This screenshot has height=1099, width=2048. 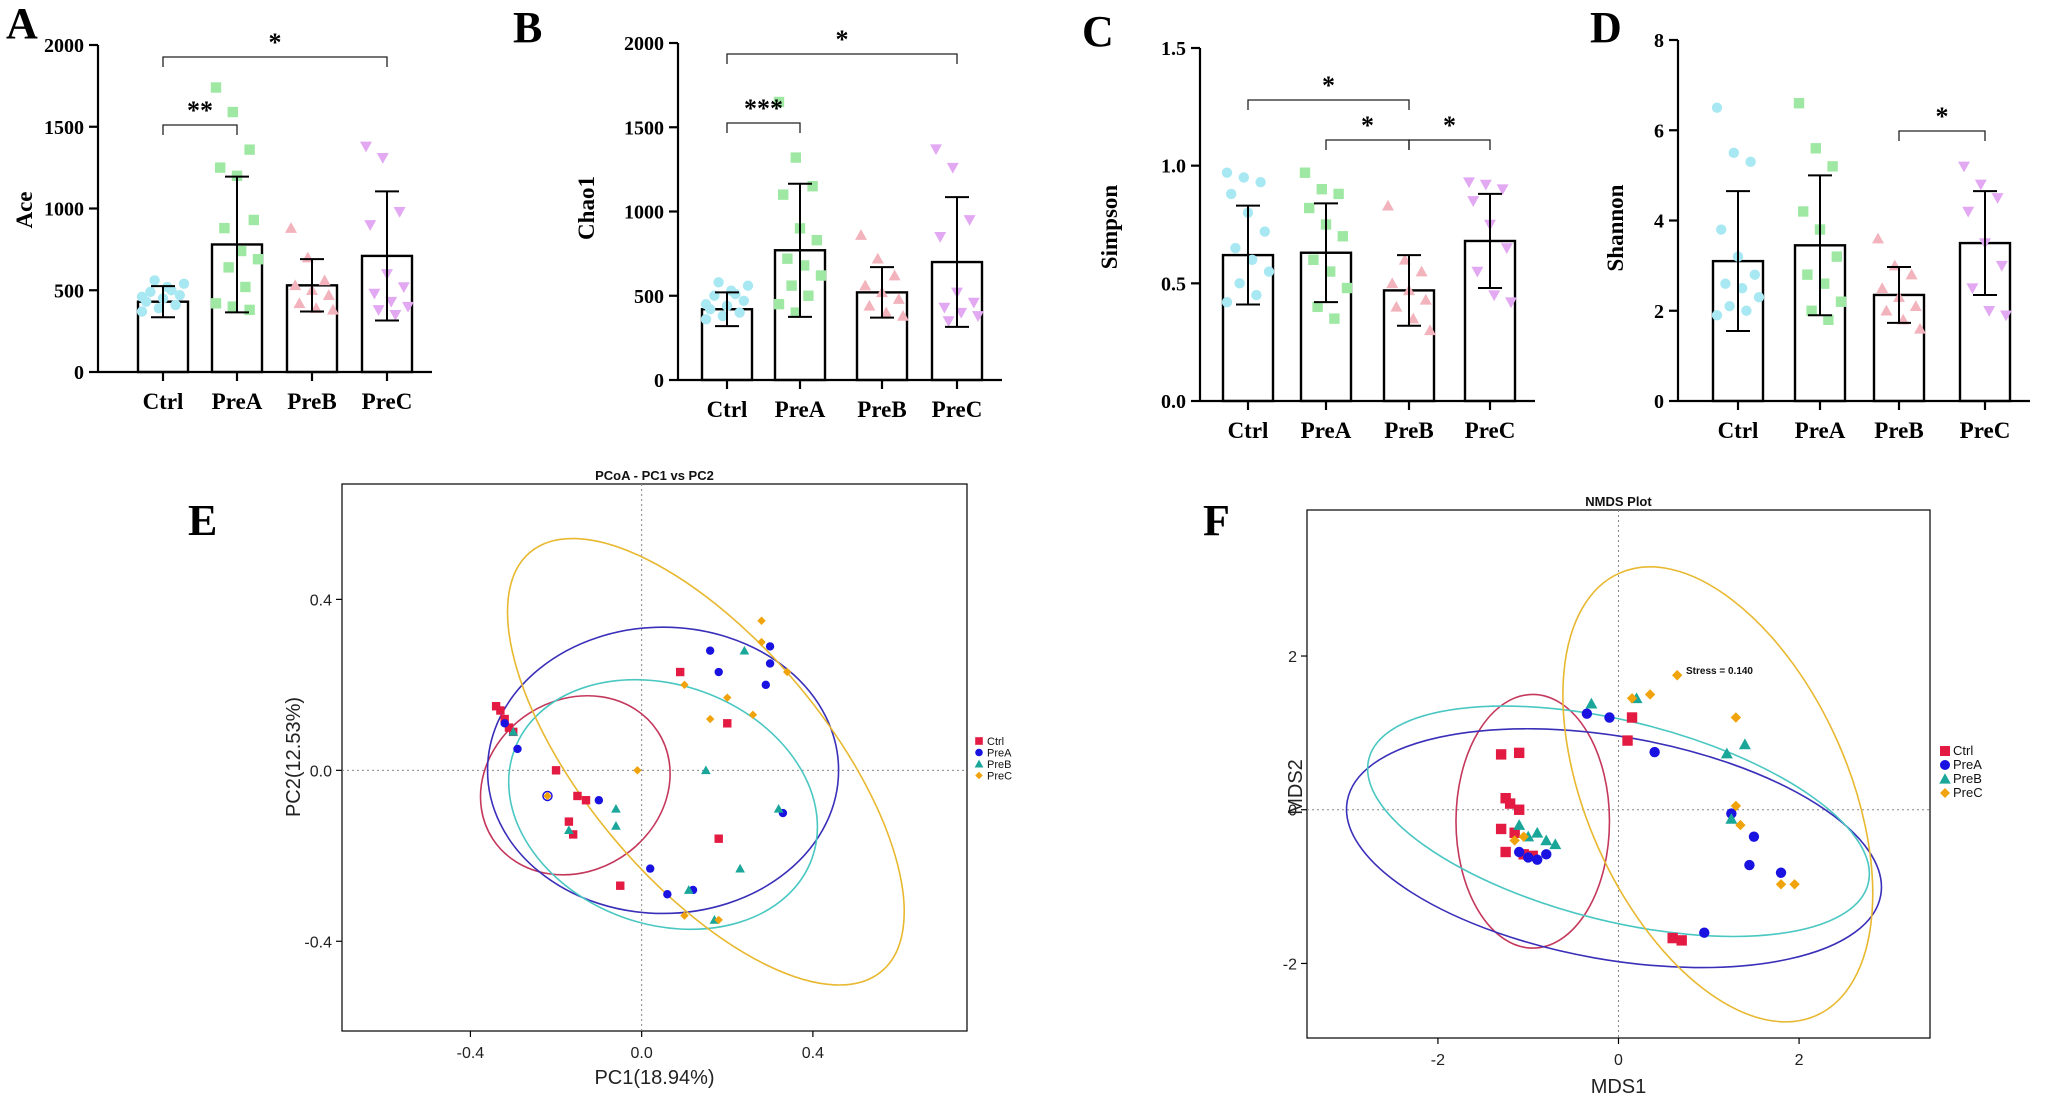 What do you see at coordinates (999, 777) in the screenshot?
I see `legend-label: PreC` at bounding box center [999, 777].